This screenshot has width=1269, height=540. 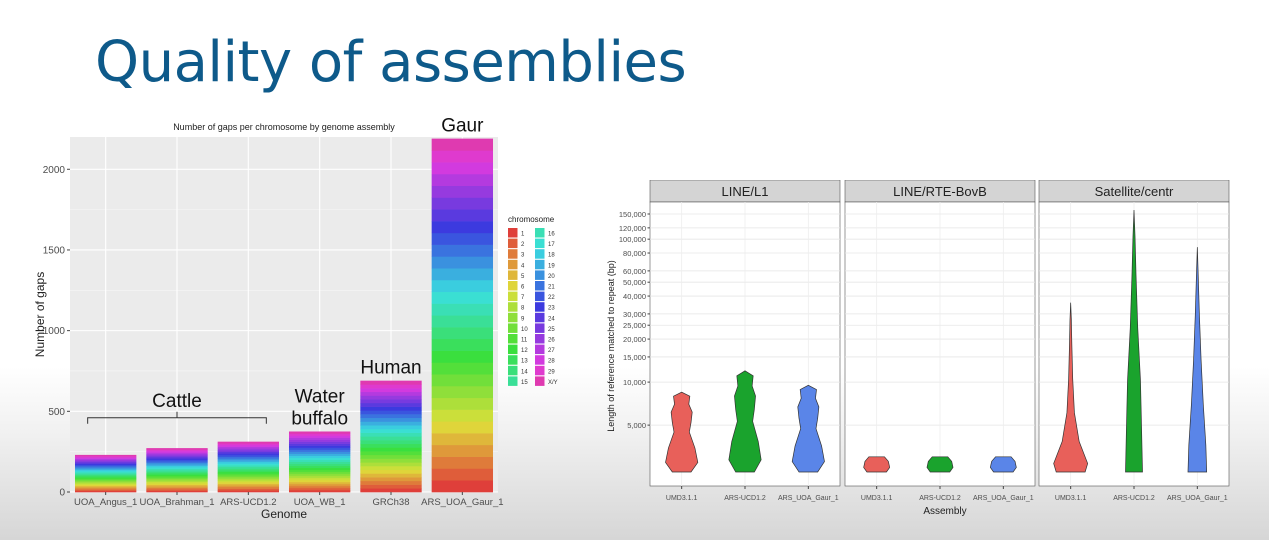 What do you see at coordinates (551, 277) in the screenshot?
I see `legend-label: 20` at bounding box center [551, 277].